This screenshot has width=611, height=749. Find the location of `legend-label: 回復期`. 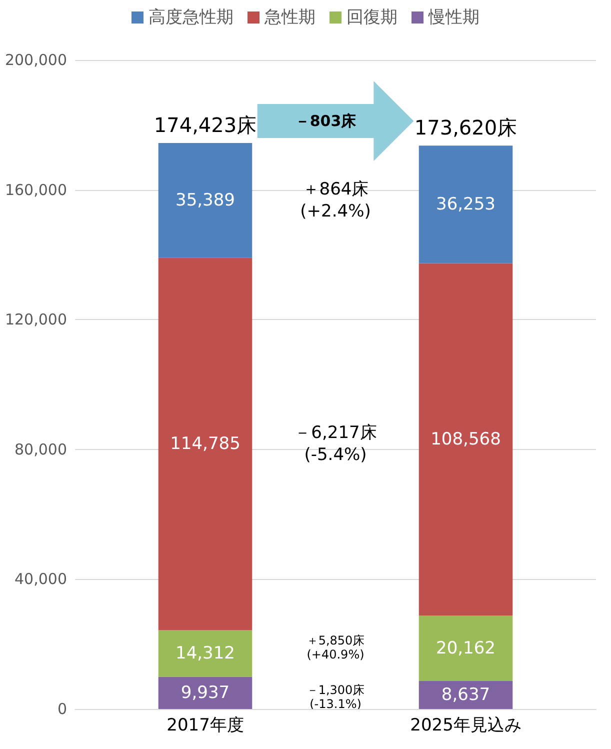

legend-label: 回復期 is located at coordinates (372, 18).